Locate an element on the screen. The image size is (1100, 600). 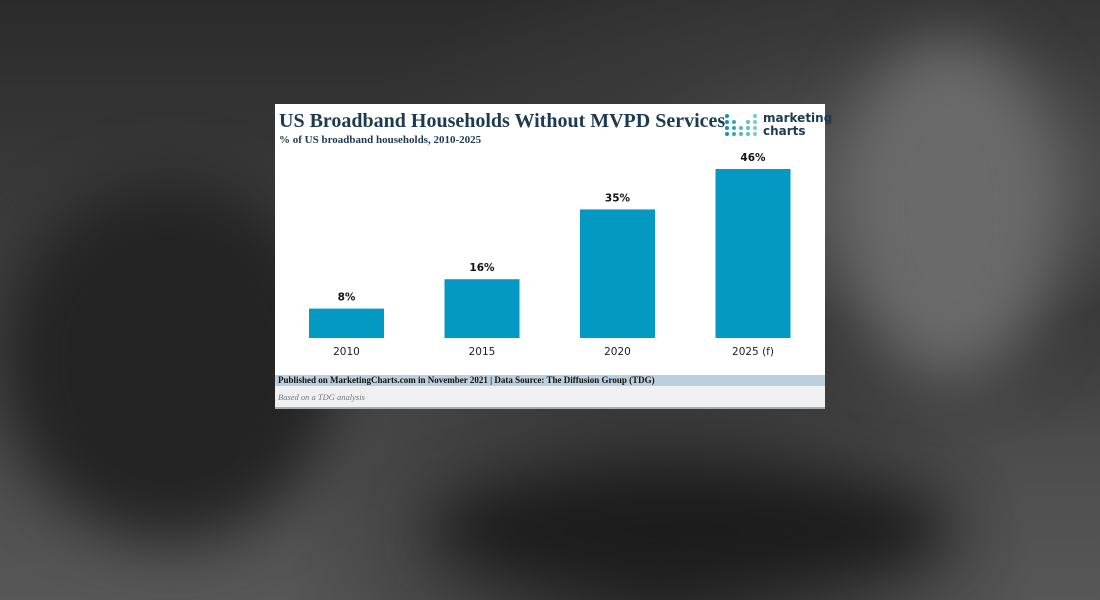
bar-2020 is located at coordinates (617, 273).